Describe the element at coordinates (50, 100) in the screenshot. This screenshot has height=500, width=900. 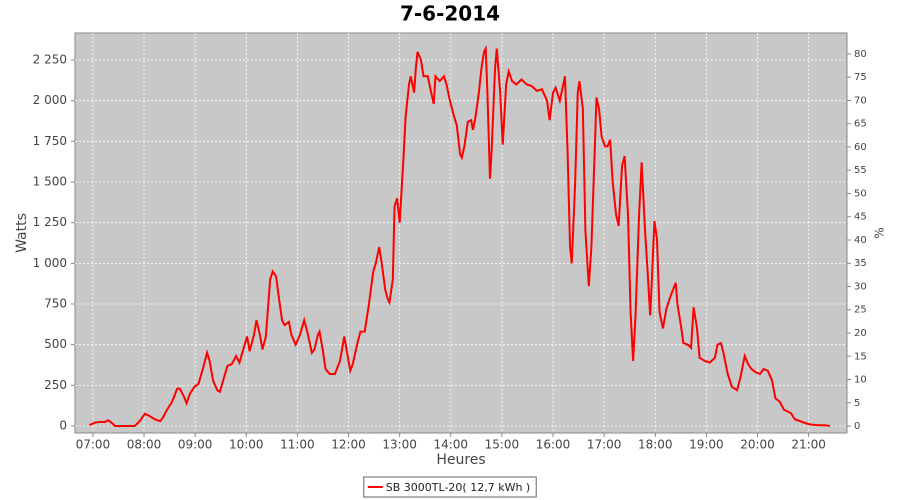
I see `y-tick-label: 2 000` at that location.